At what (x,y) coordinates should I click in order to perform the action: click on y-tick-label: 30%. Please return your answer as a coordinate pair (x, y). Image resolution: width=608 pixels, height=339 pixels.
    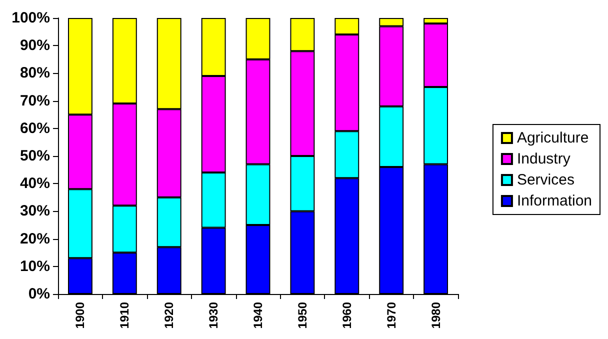
    Looking at the image, I should click on (35, 211).